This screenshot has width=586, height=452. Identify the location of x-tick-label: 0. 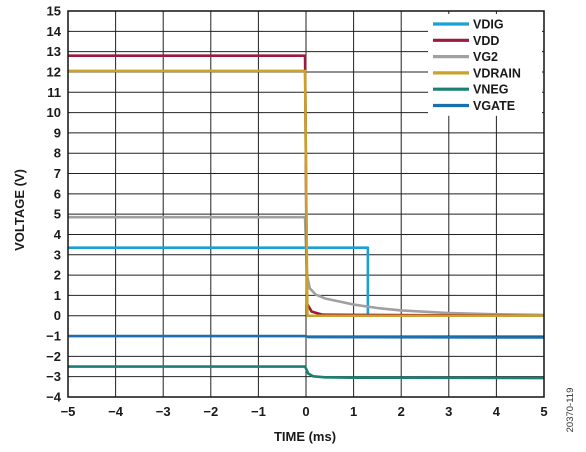
(305, 411).